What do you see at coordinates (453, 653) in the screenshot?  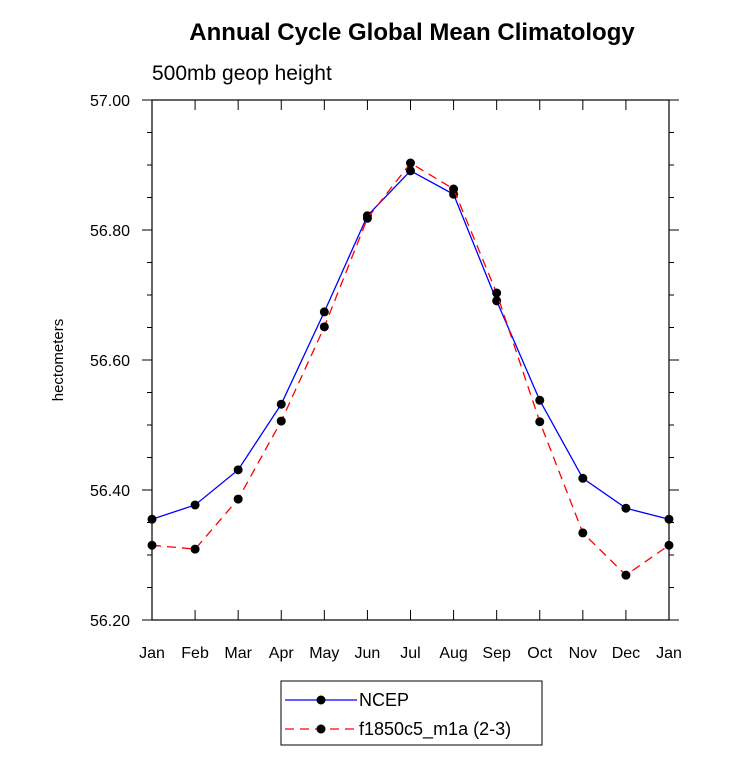 I see `x-tick-label: Aug` at bounding box center [453, 653].